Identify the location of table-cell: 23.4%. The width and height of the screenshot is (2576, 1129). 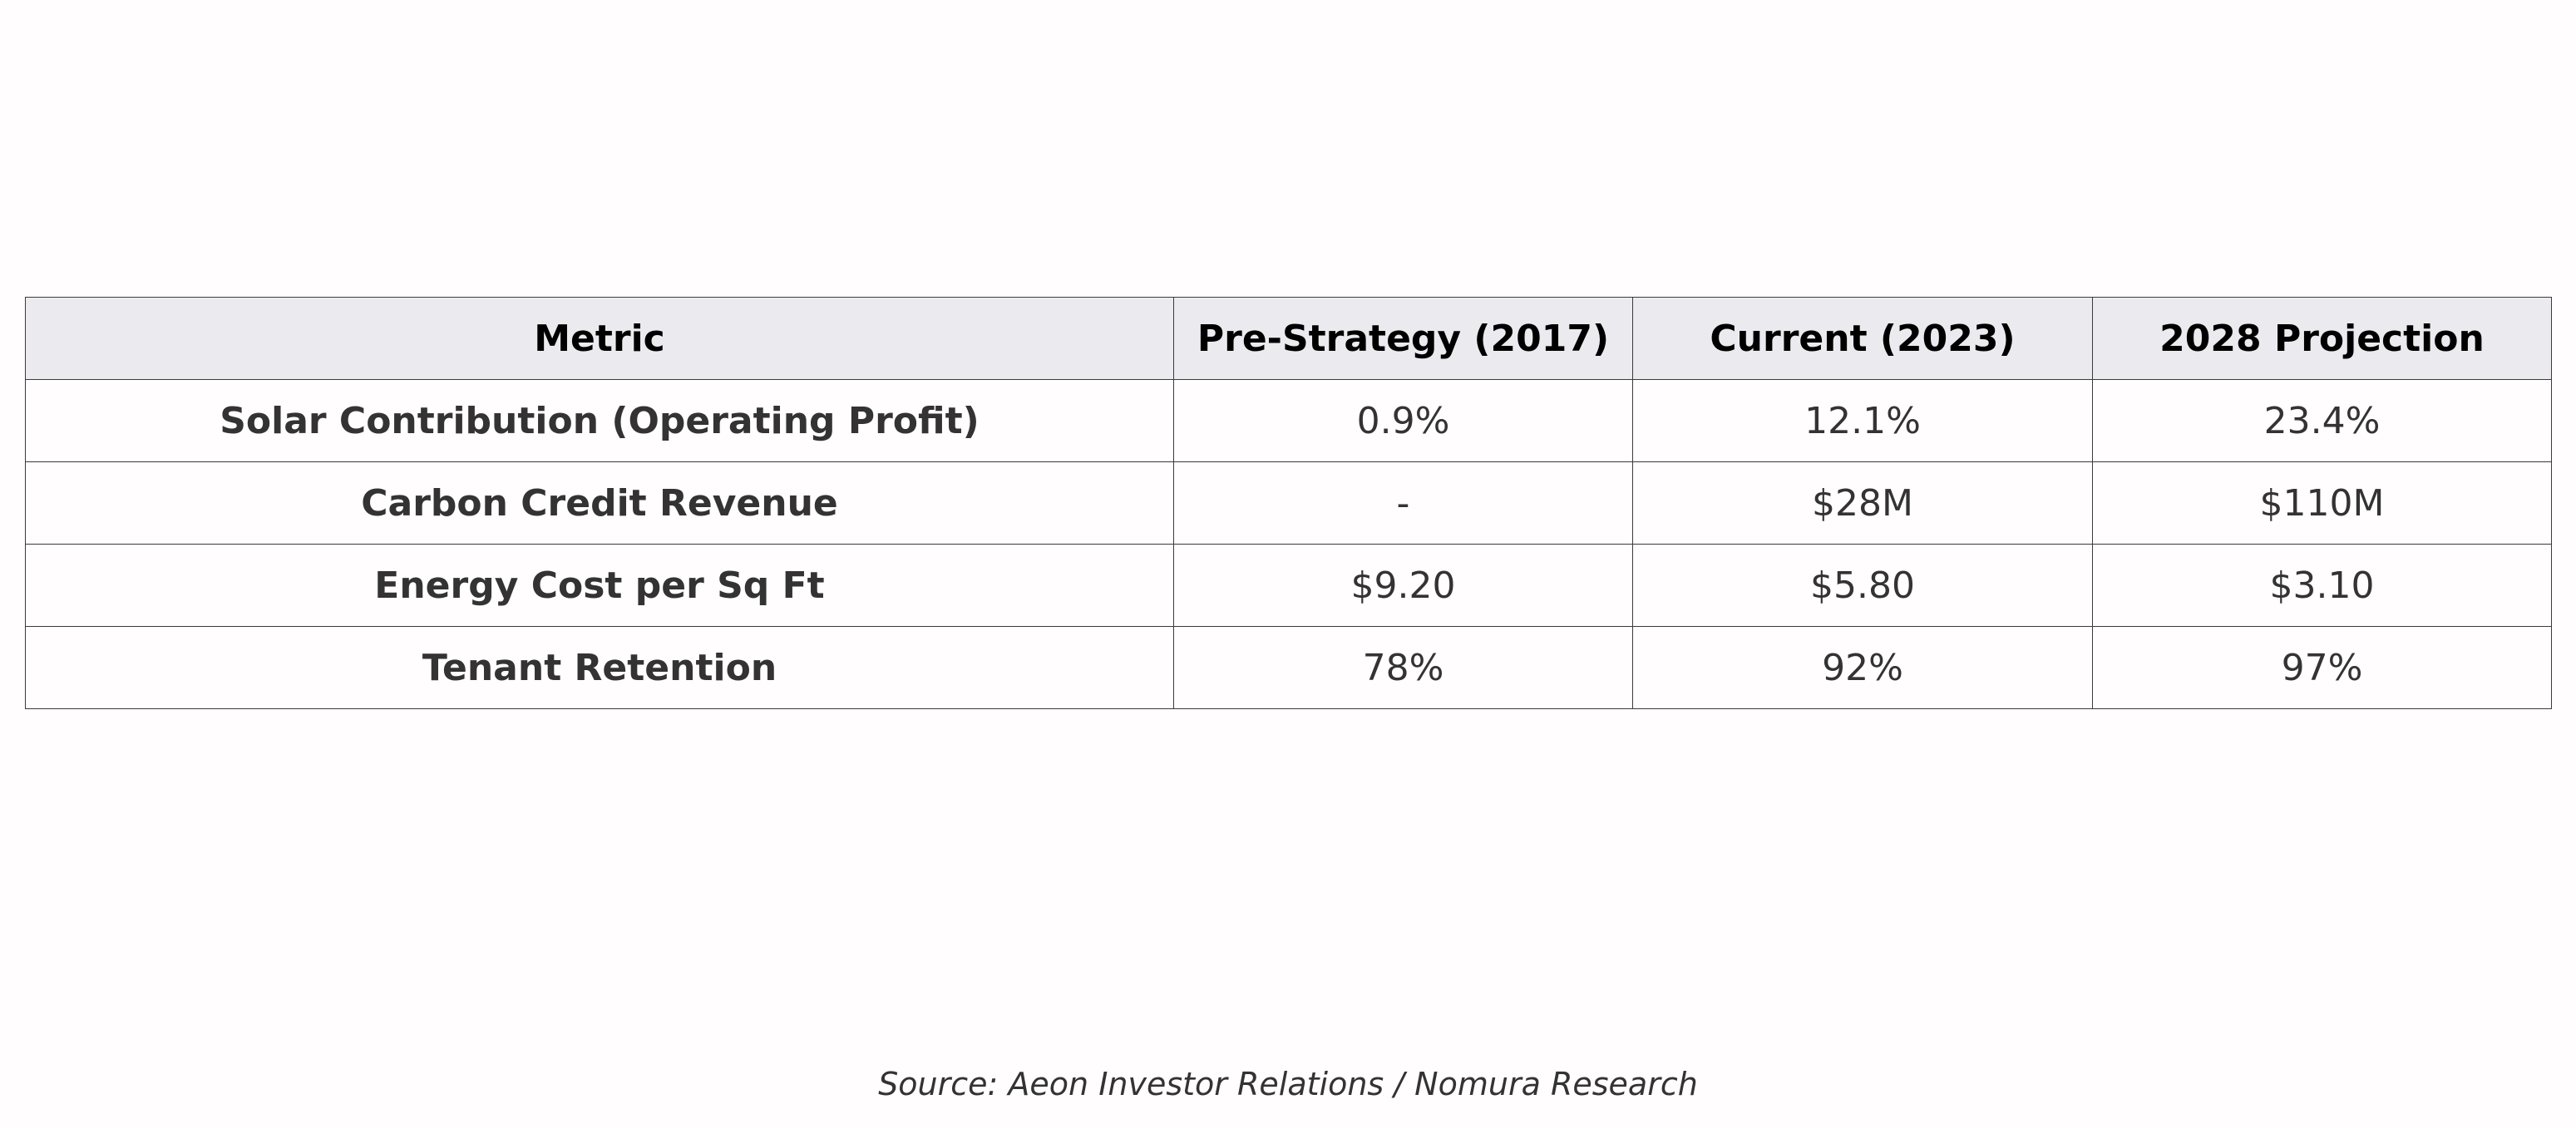
(2322, 420).